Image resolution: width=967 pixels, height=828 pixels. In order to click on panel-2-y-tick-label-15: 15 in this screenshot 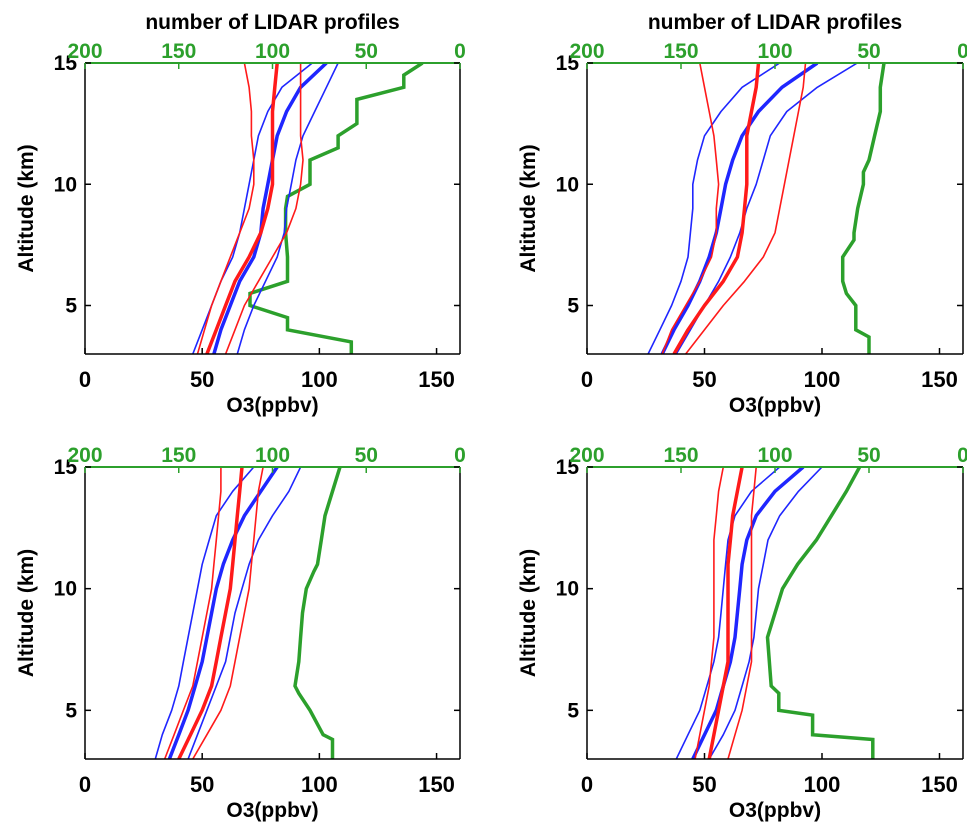, I will do `click(568, 63)`.